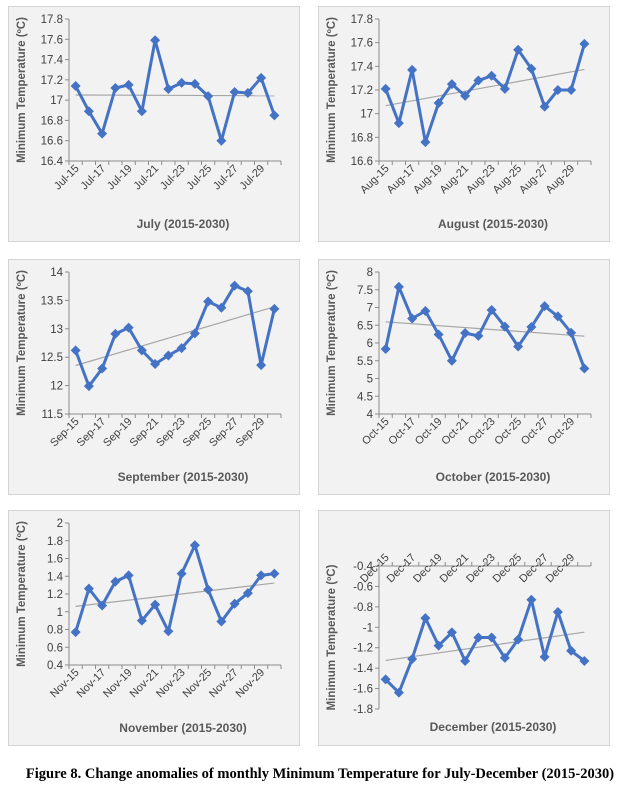 This screenshot has width=640, height=808. Describe the element at coordinates (175, 594) in the screenshot. I see `trendline` at that location.